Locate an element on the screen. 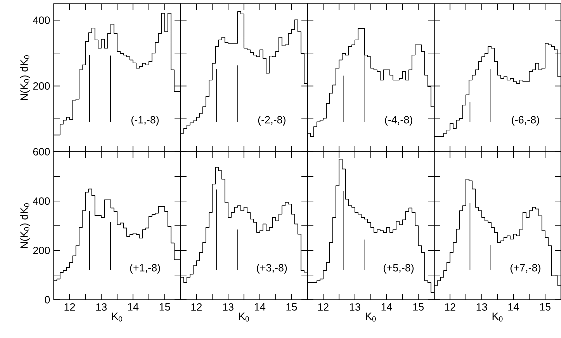  annotation: (+7,-8) is located at coordinates (525, 269).